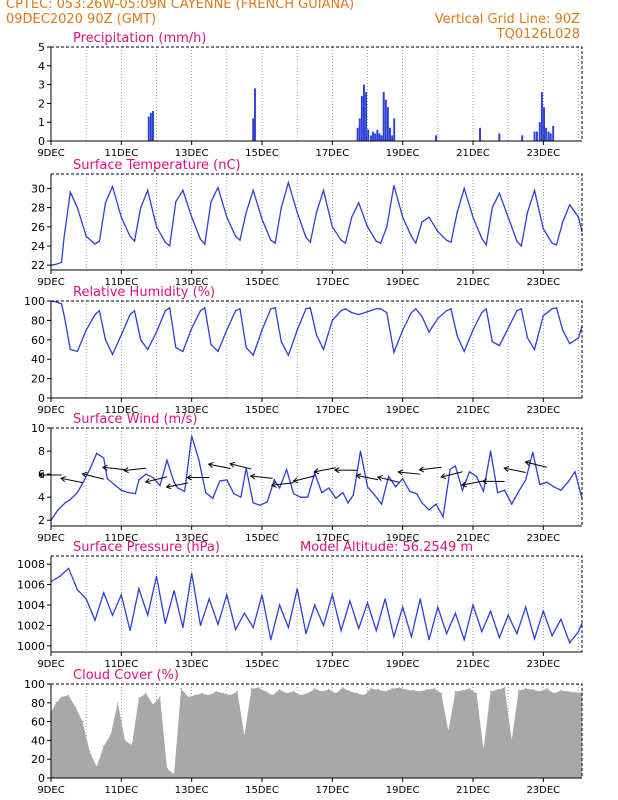 Image resolution: width=618 pixels, height=800 pixels. Describe the element at coordinates (38, 340) in the screenshot. I see `y-tick-label: 60` at that location.